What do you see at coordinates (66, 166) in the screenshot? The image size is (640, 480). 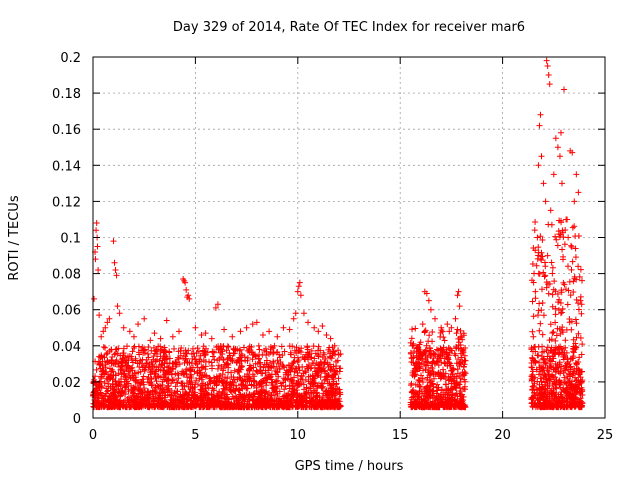 I see `y-tick-label: 0.14` at bounding box center [66, 166].